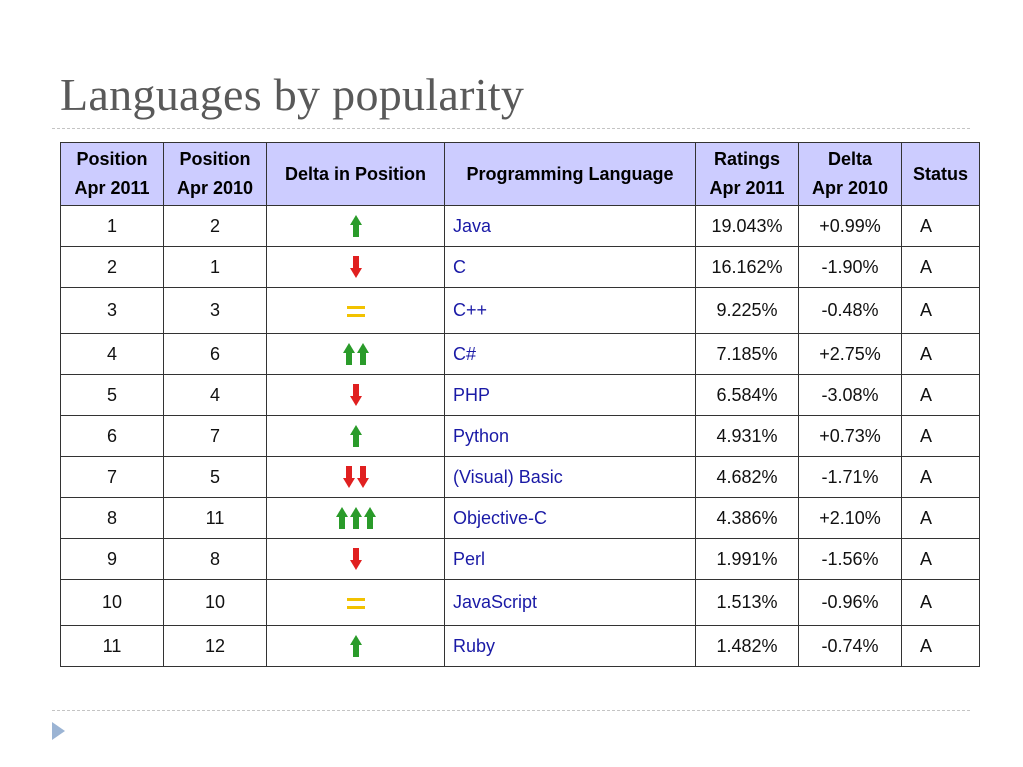  Describe the element at coordinates (850, 436) in the screenshot. I see `delta-cell: +0.73%` at that location.